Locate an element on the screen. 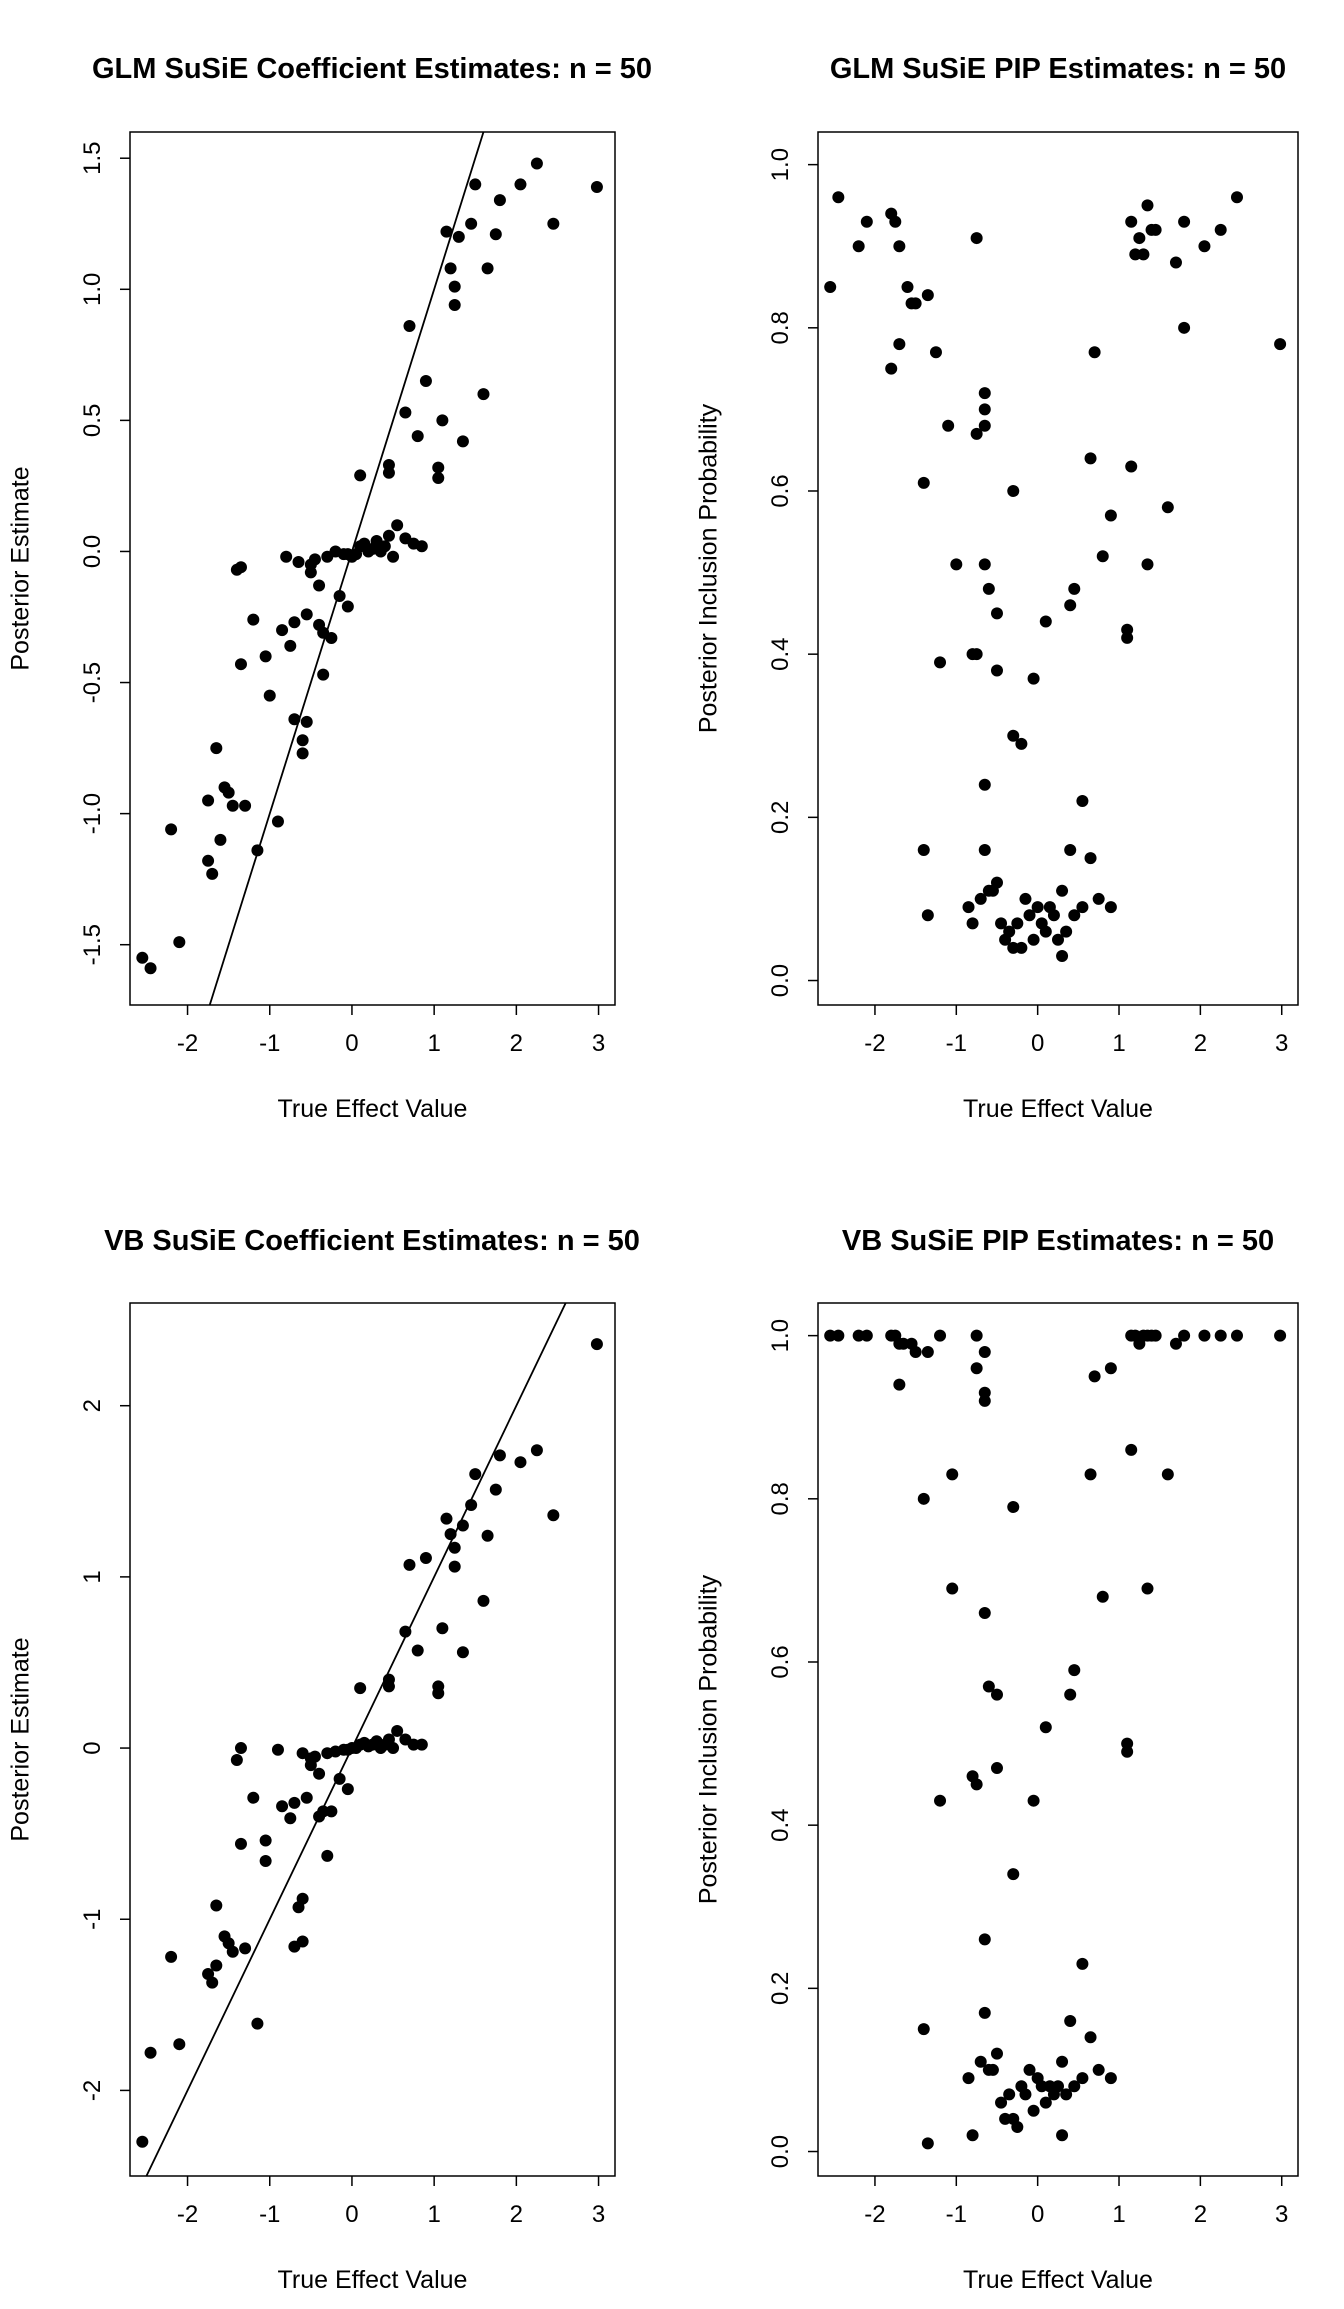 The height and width of the screenshot is (2309, 1344). y-tick-label: -1 is located at coordinates (92, 1919).